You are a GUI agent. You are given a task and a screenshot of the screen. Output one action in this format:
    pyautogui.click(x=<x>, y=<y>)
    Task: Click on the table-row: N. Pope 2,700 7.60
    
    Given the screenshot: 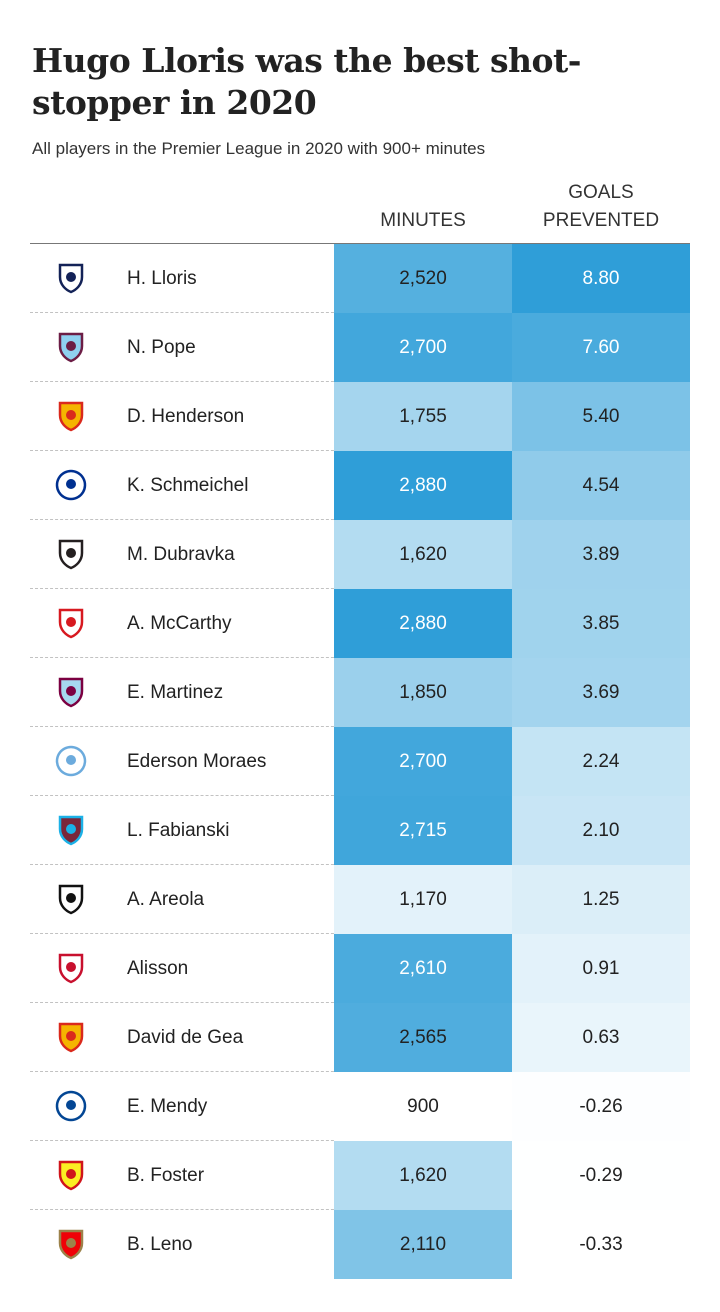 What is the action you would take?
    pyautogui.click(x=360, y=347)
    